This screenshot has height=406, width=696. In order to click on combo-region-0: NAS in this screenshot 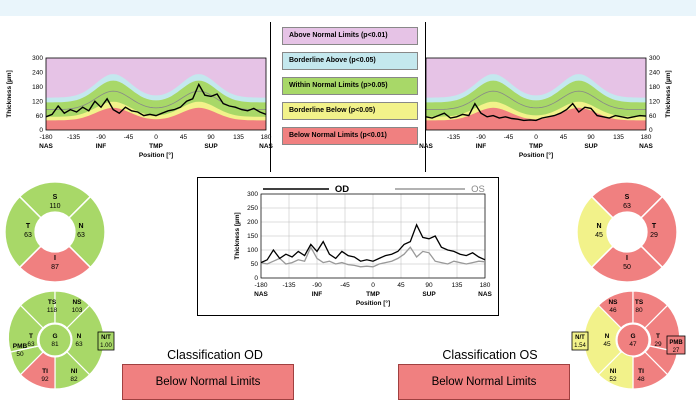, I will do `click(261, 294)`.